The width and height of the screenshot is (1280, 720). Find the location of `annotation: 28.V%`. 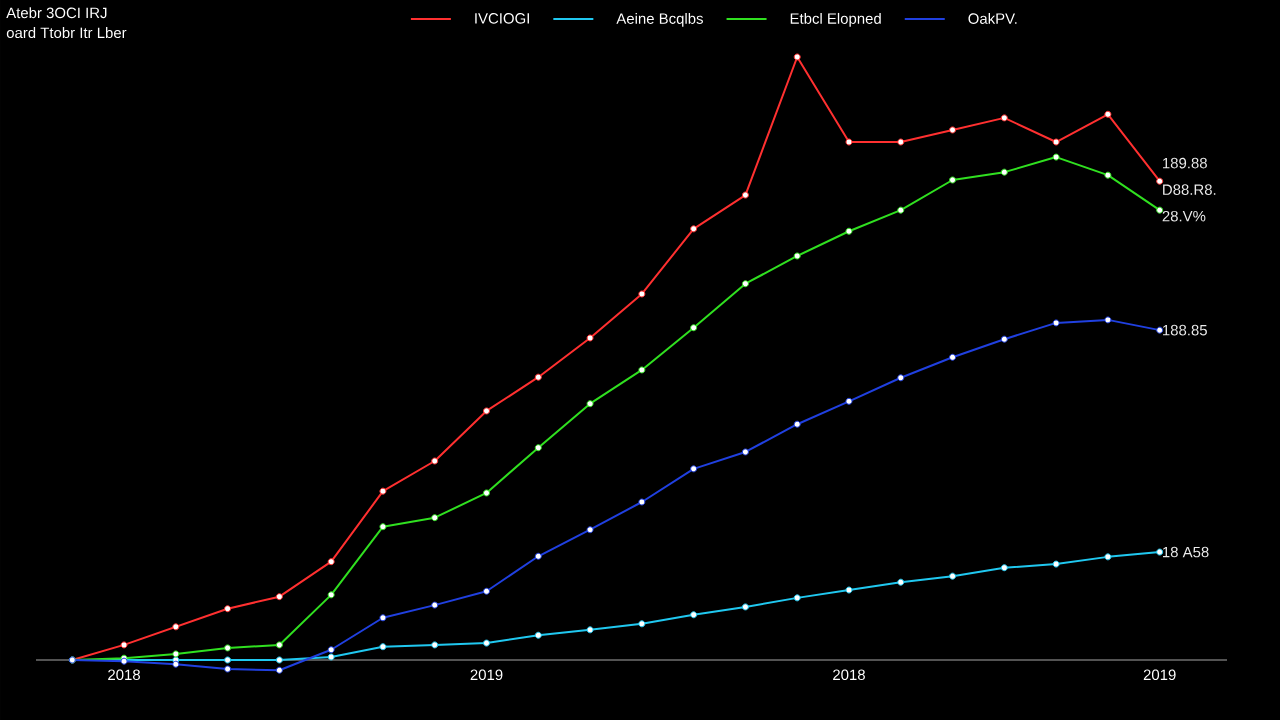

annotation: 28.V% is located at coordinates (1184, 216).